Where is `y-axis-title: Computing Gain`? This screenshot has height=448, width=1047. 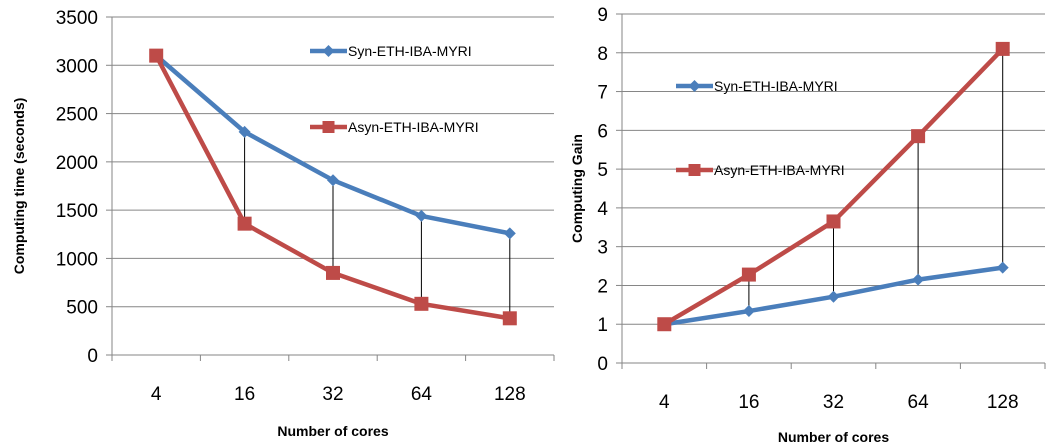
y-axis-title: Computing Gain is located at coordinates (577, 188).